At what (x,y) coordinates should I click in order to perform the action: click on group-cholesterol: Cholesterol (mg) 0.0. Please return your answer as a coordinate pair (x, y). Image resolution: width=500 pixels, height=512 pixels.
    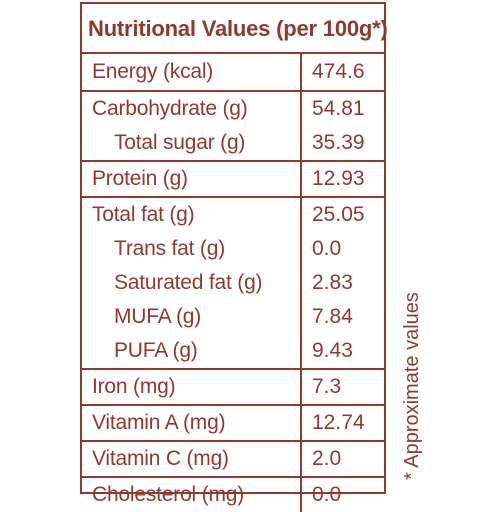
    Looking at the image, I should click on (233, 495).